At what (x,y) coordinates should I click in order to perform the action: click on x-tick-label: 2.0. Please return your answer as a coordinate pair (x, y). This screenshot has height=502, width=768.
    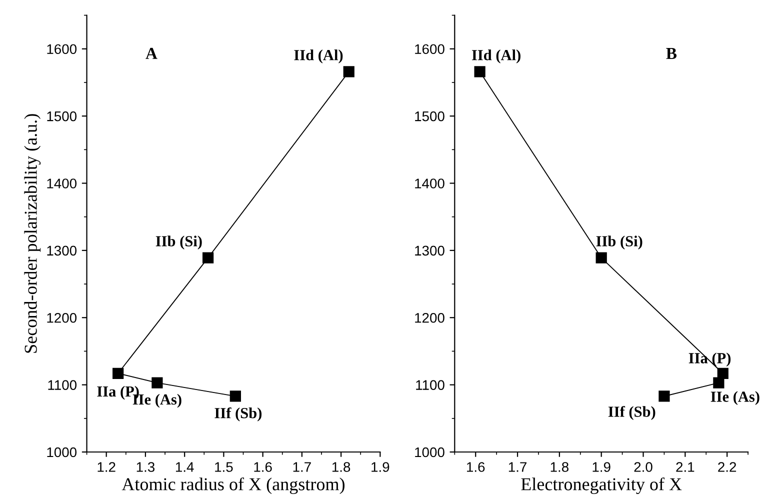
    Looking at the image, I should click on (643, 467).